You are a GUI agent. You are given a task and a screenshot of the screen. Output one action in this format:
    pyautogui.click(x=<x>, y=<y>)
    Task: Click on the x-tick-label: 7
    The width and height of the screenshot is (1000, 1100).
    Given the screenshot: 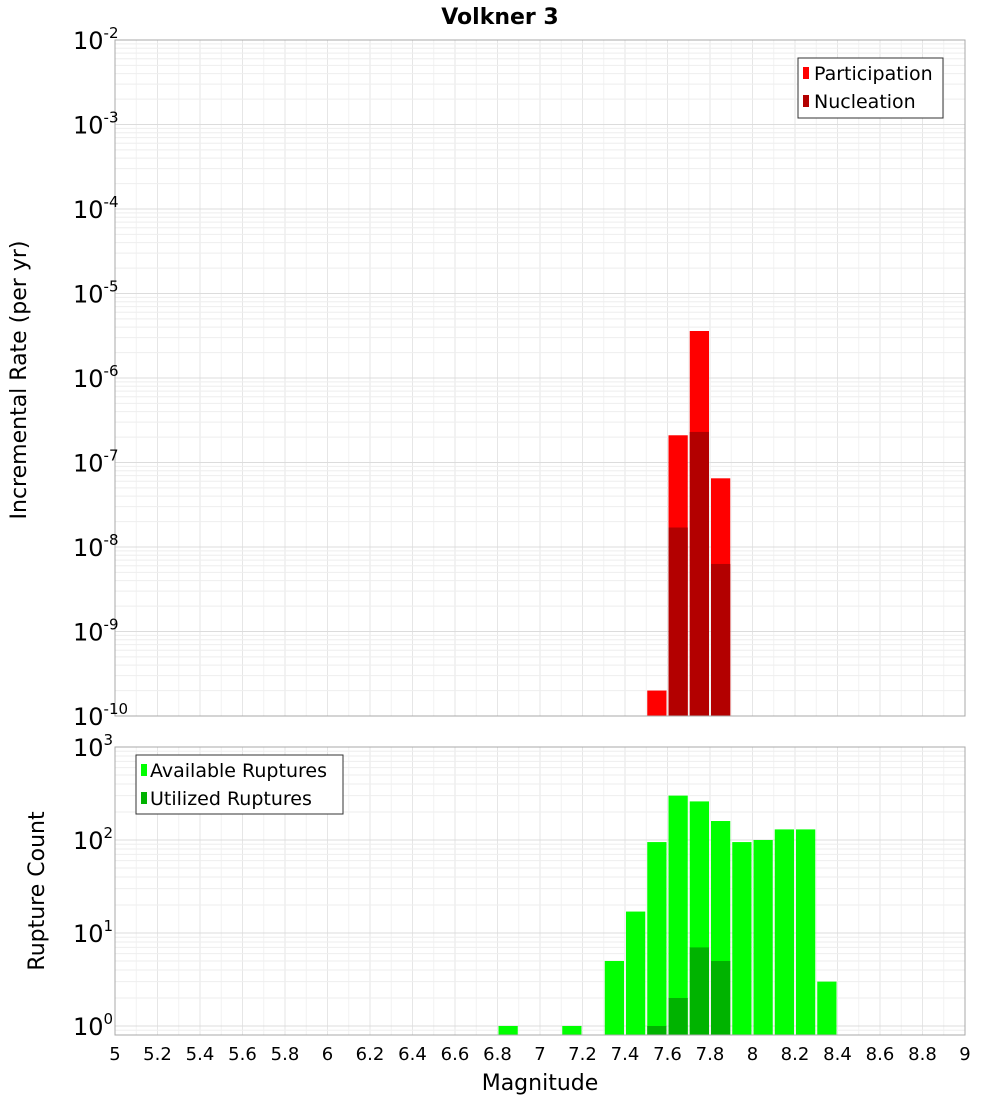 What is the action you would take?
    pyautogui.click(x=539, y=1054)
    